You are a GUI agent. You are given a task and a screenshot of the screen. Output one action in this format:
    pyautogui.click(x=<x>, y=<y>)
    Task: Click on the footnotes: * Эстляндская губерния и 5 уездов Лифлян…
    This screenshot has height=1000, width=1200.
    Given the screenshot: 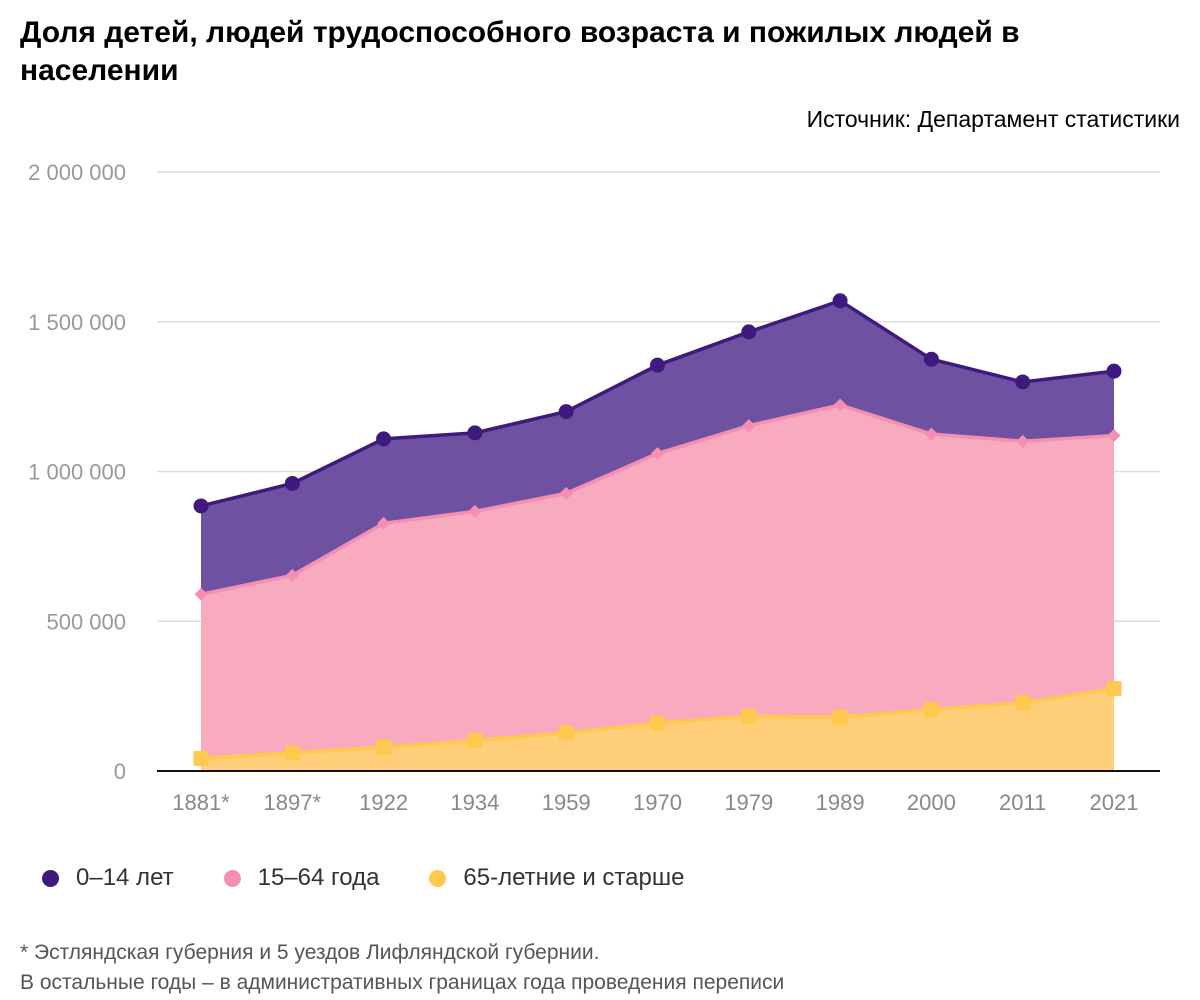 What is the action you would take?
    pyautogui.click(x=402, y=968)
    